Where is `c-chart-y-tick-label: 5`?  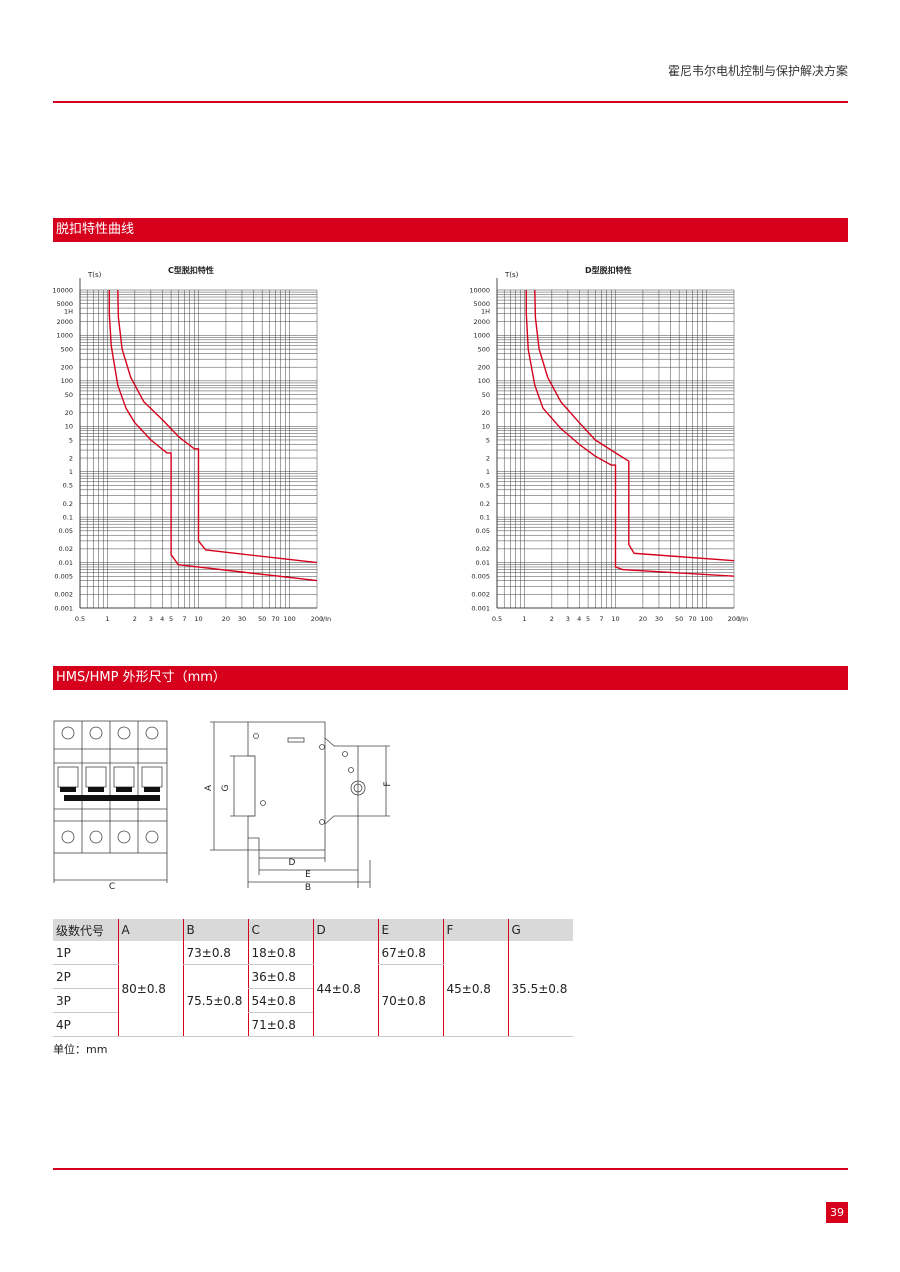 c-chart-y-tick-label: 5 is located at coordinates (71, 440).